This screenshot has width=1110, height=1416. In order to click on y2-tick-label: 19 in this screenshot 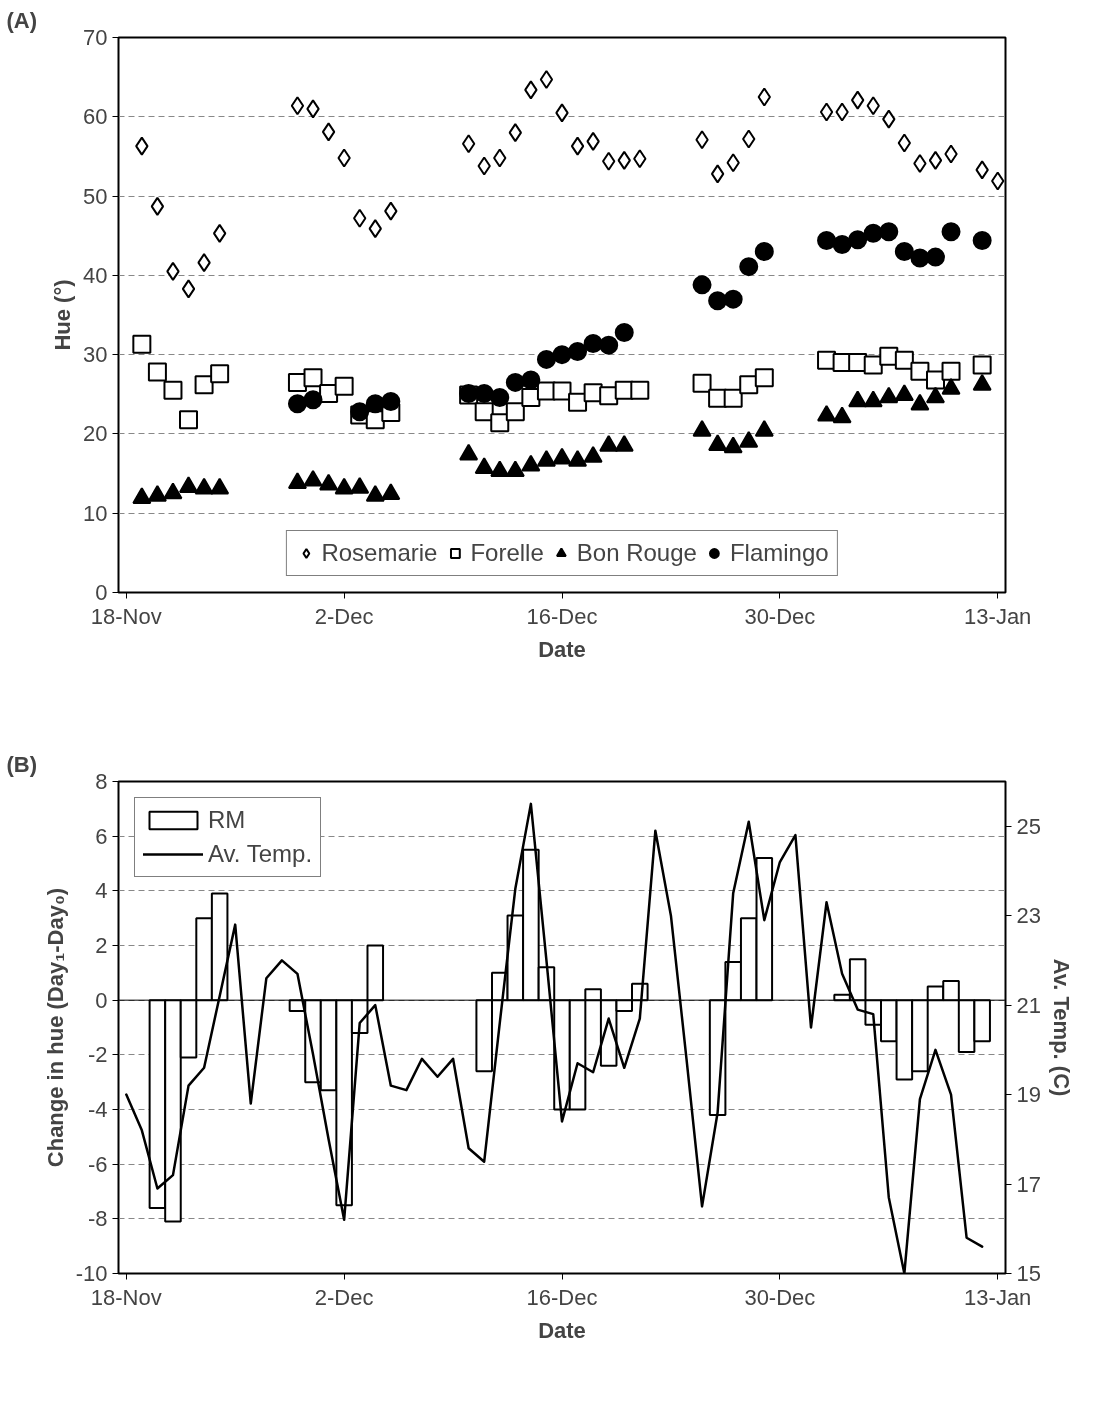, I will do `click(1028, 1095)`.